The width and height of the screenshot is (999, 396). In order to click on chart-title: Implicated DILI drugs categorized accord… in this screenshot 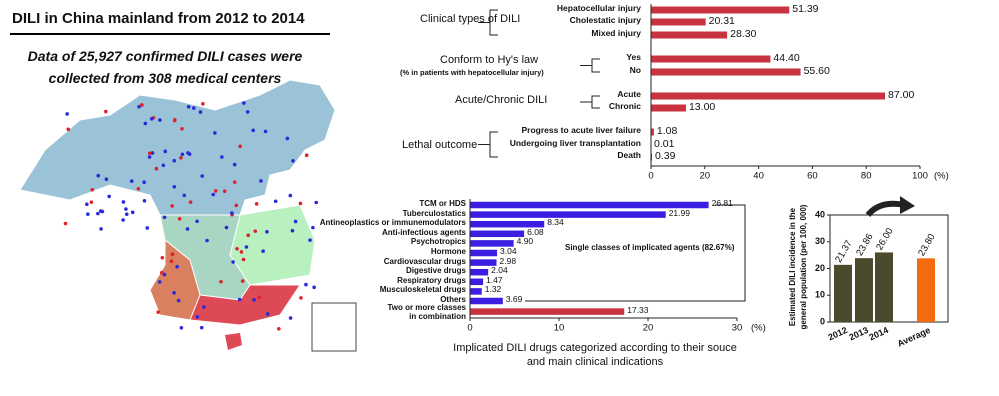, I will do `click(595, 355)`.